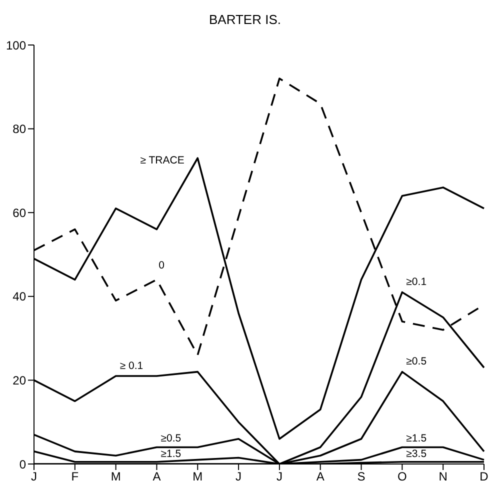 The height and width of the screenshot is (492, 490). I want to click on annotation: 0, so click(161, 265).